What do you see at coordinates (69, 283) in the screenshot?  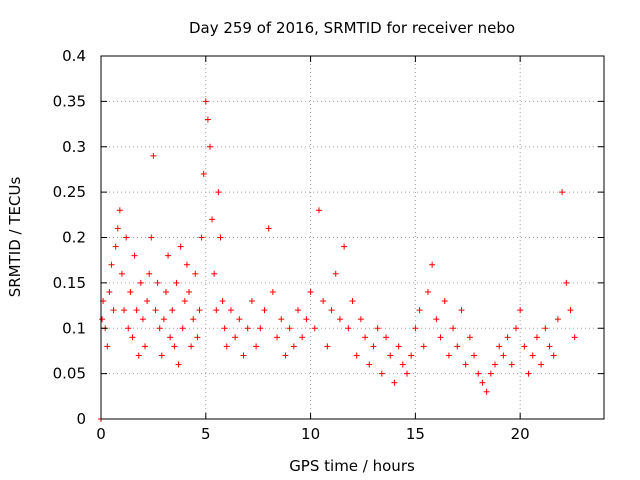 I see `y-tick-label: 0.15` at bounding box center [69, 283].